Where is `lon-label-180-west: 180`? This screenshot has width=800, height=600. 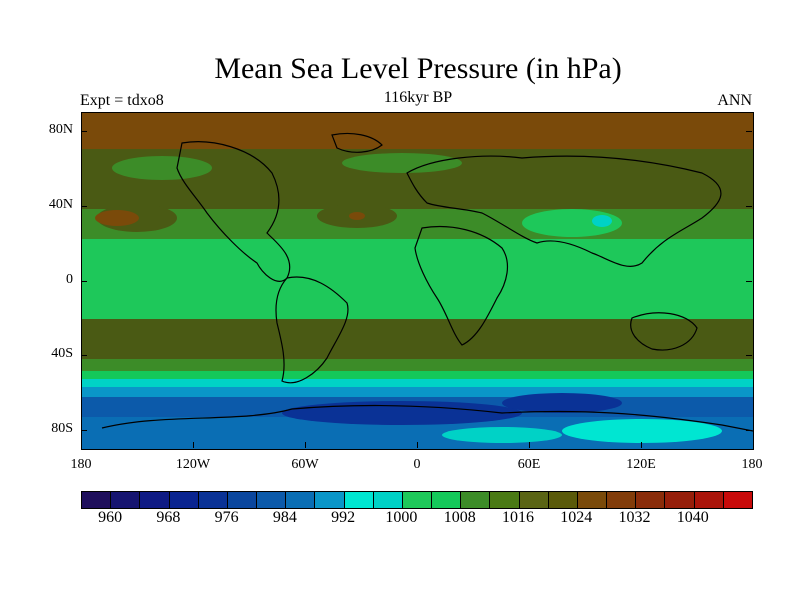 lon-label-180-west: 180 is located at coordinates (81, 464).